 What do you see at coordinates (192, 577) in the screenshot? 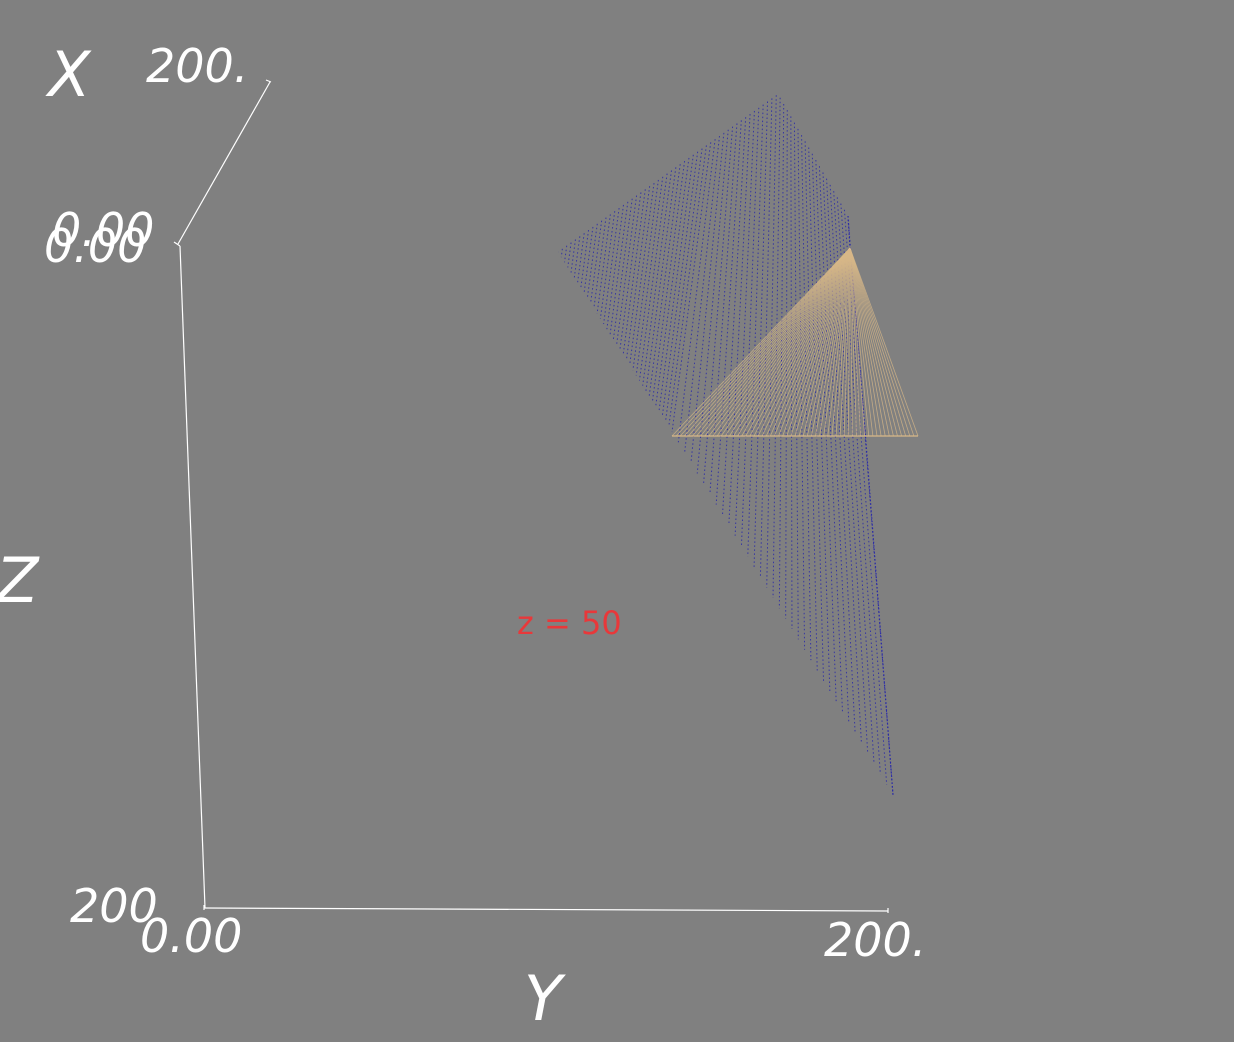
I see `z-axis-line` at bounding box center [192, 577].